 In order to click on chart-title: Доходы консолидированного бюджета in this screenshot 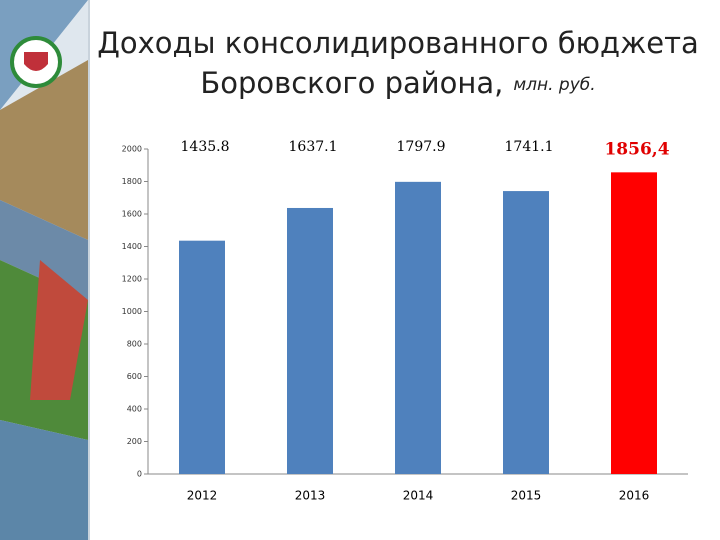, I will do `click(398, 43)`.